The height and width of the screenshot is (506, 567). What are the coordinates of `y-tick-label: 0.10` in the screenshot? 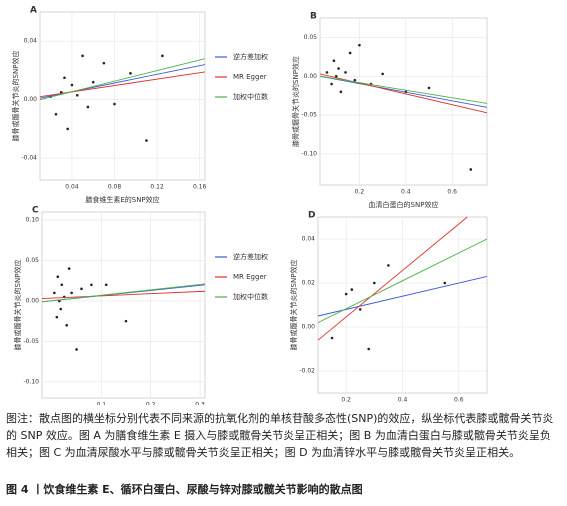 It's located at (33, 220).